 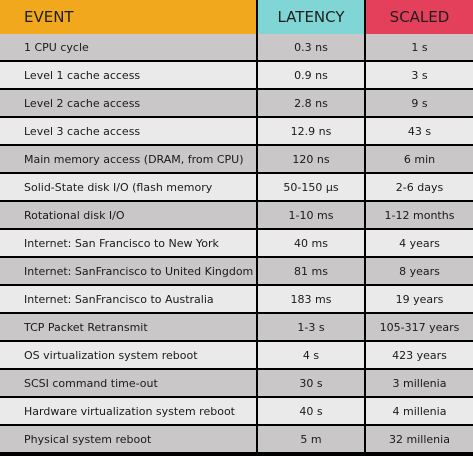 What do you see at coordinates (128, 131) in the screenshot?
I see `event-cell: Level 3 cache access` at bounding box center [128, 131].